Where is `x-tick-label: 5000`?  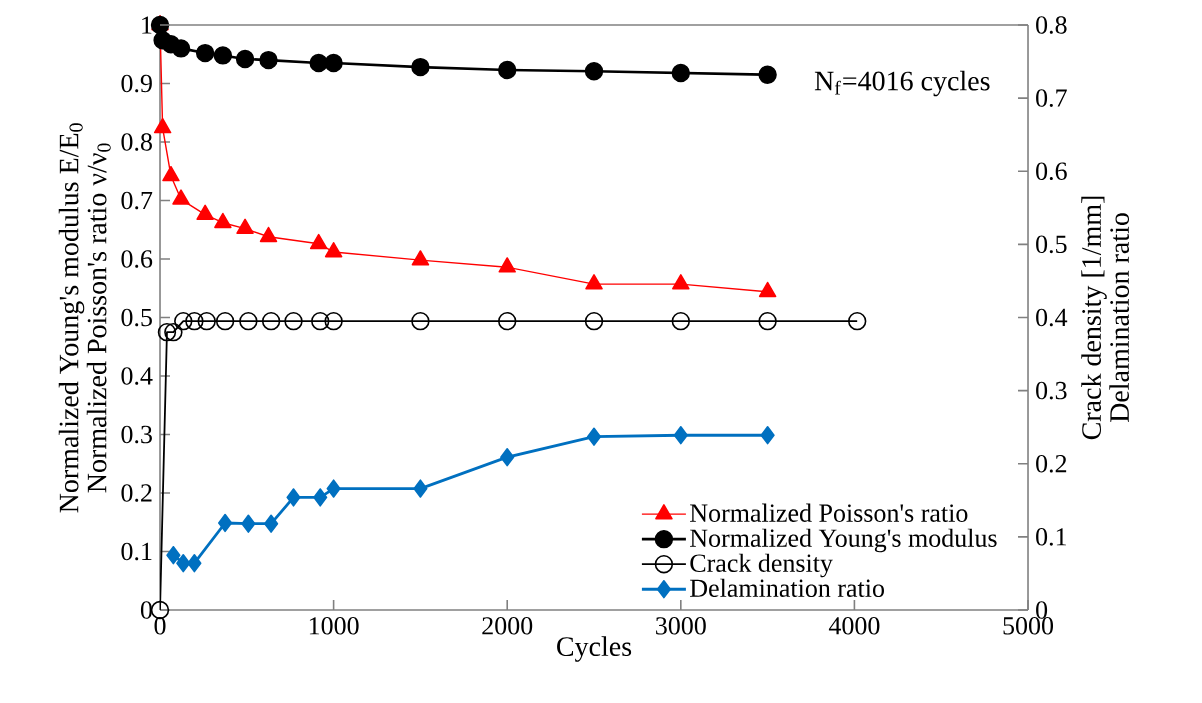 x-tick-label: 5000 is located at coordinates (1028, 626).